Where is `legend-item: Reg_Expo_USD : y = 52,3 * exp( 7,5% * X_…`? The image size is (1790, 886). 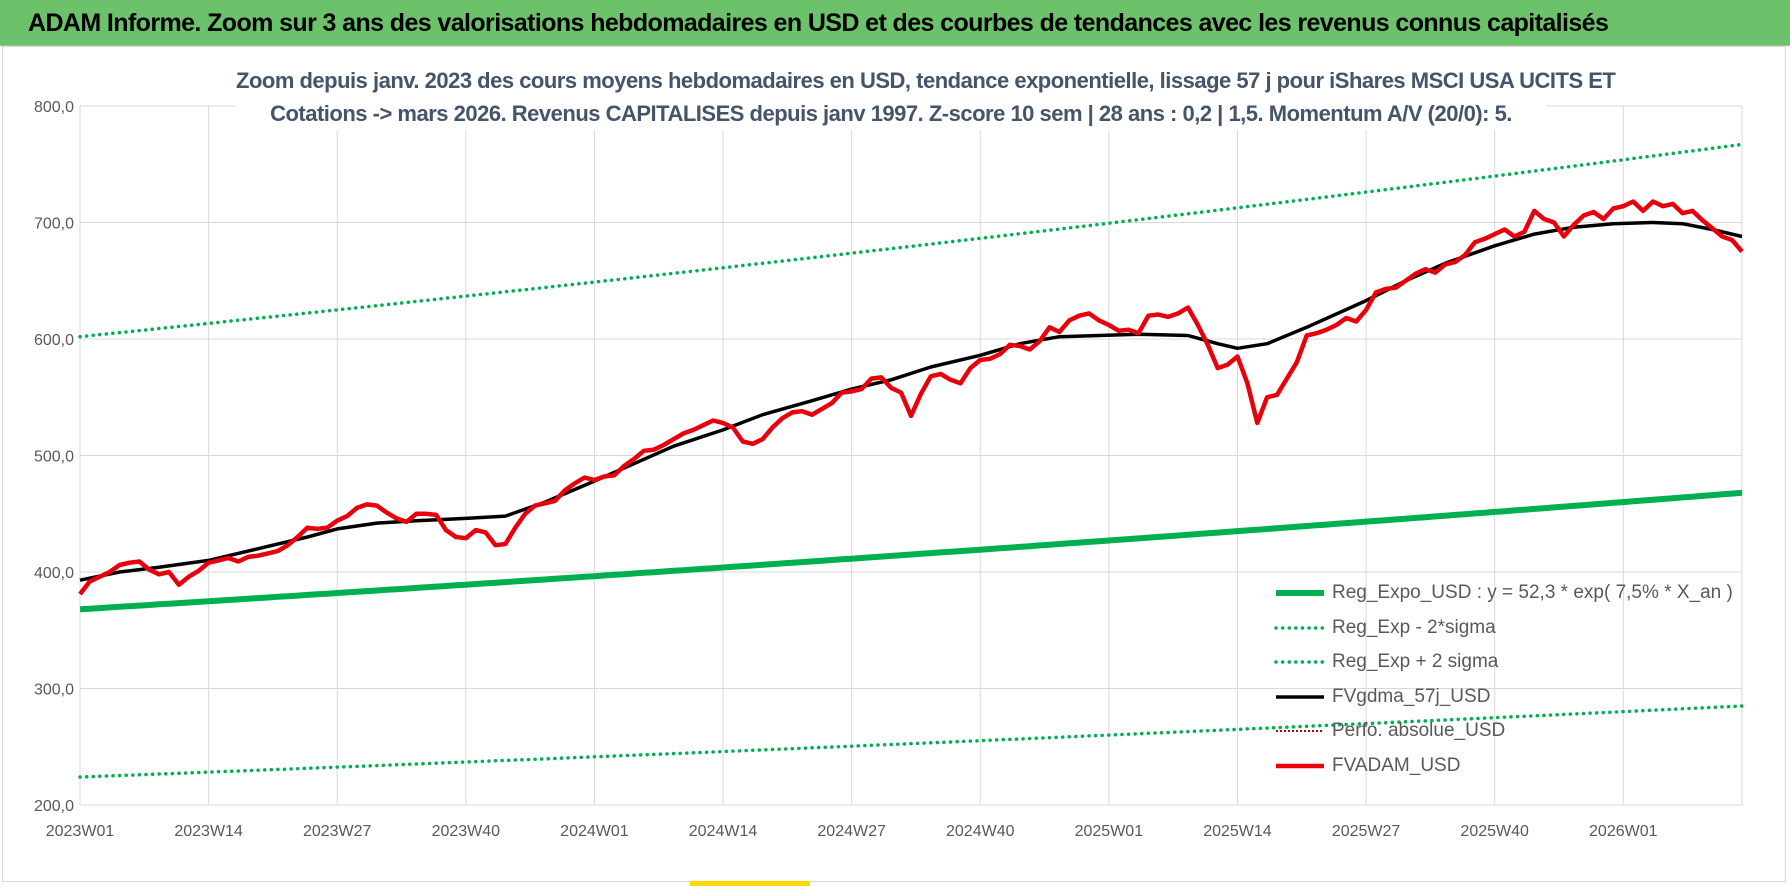 legend-item: Reg_Expo_USD : y = 52,3 * exp( 7,5% * X_… is located at coordinates (1507, 593).